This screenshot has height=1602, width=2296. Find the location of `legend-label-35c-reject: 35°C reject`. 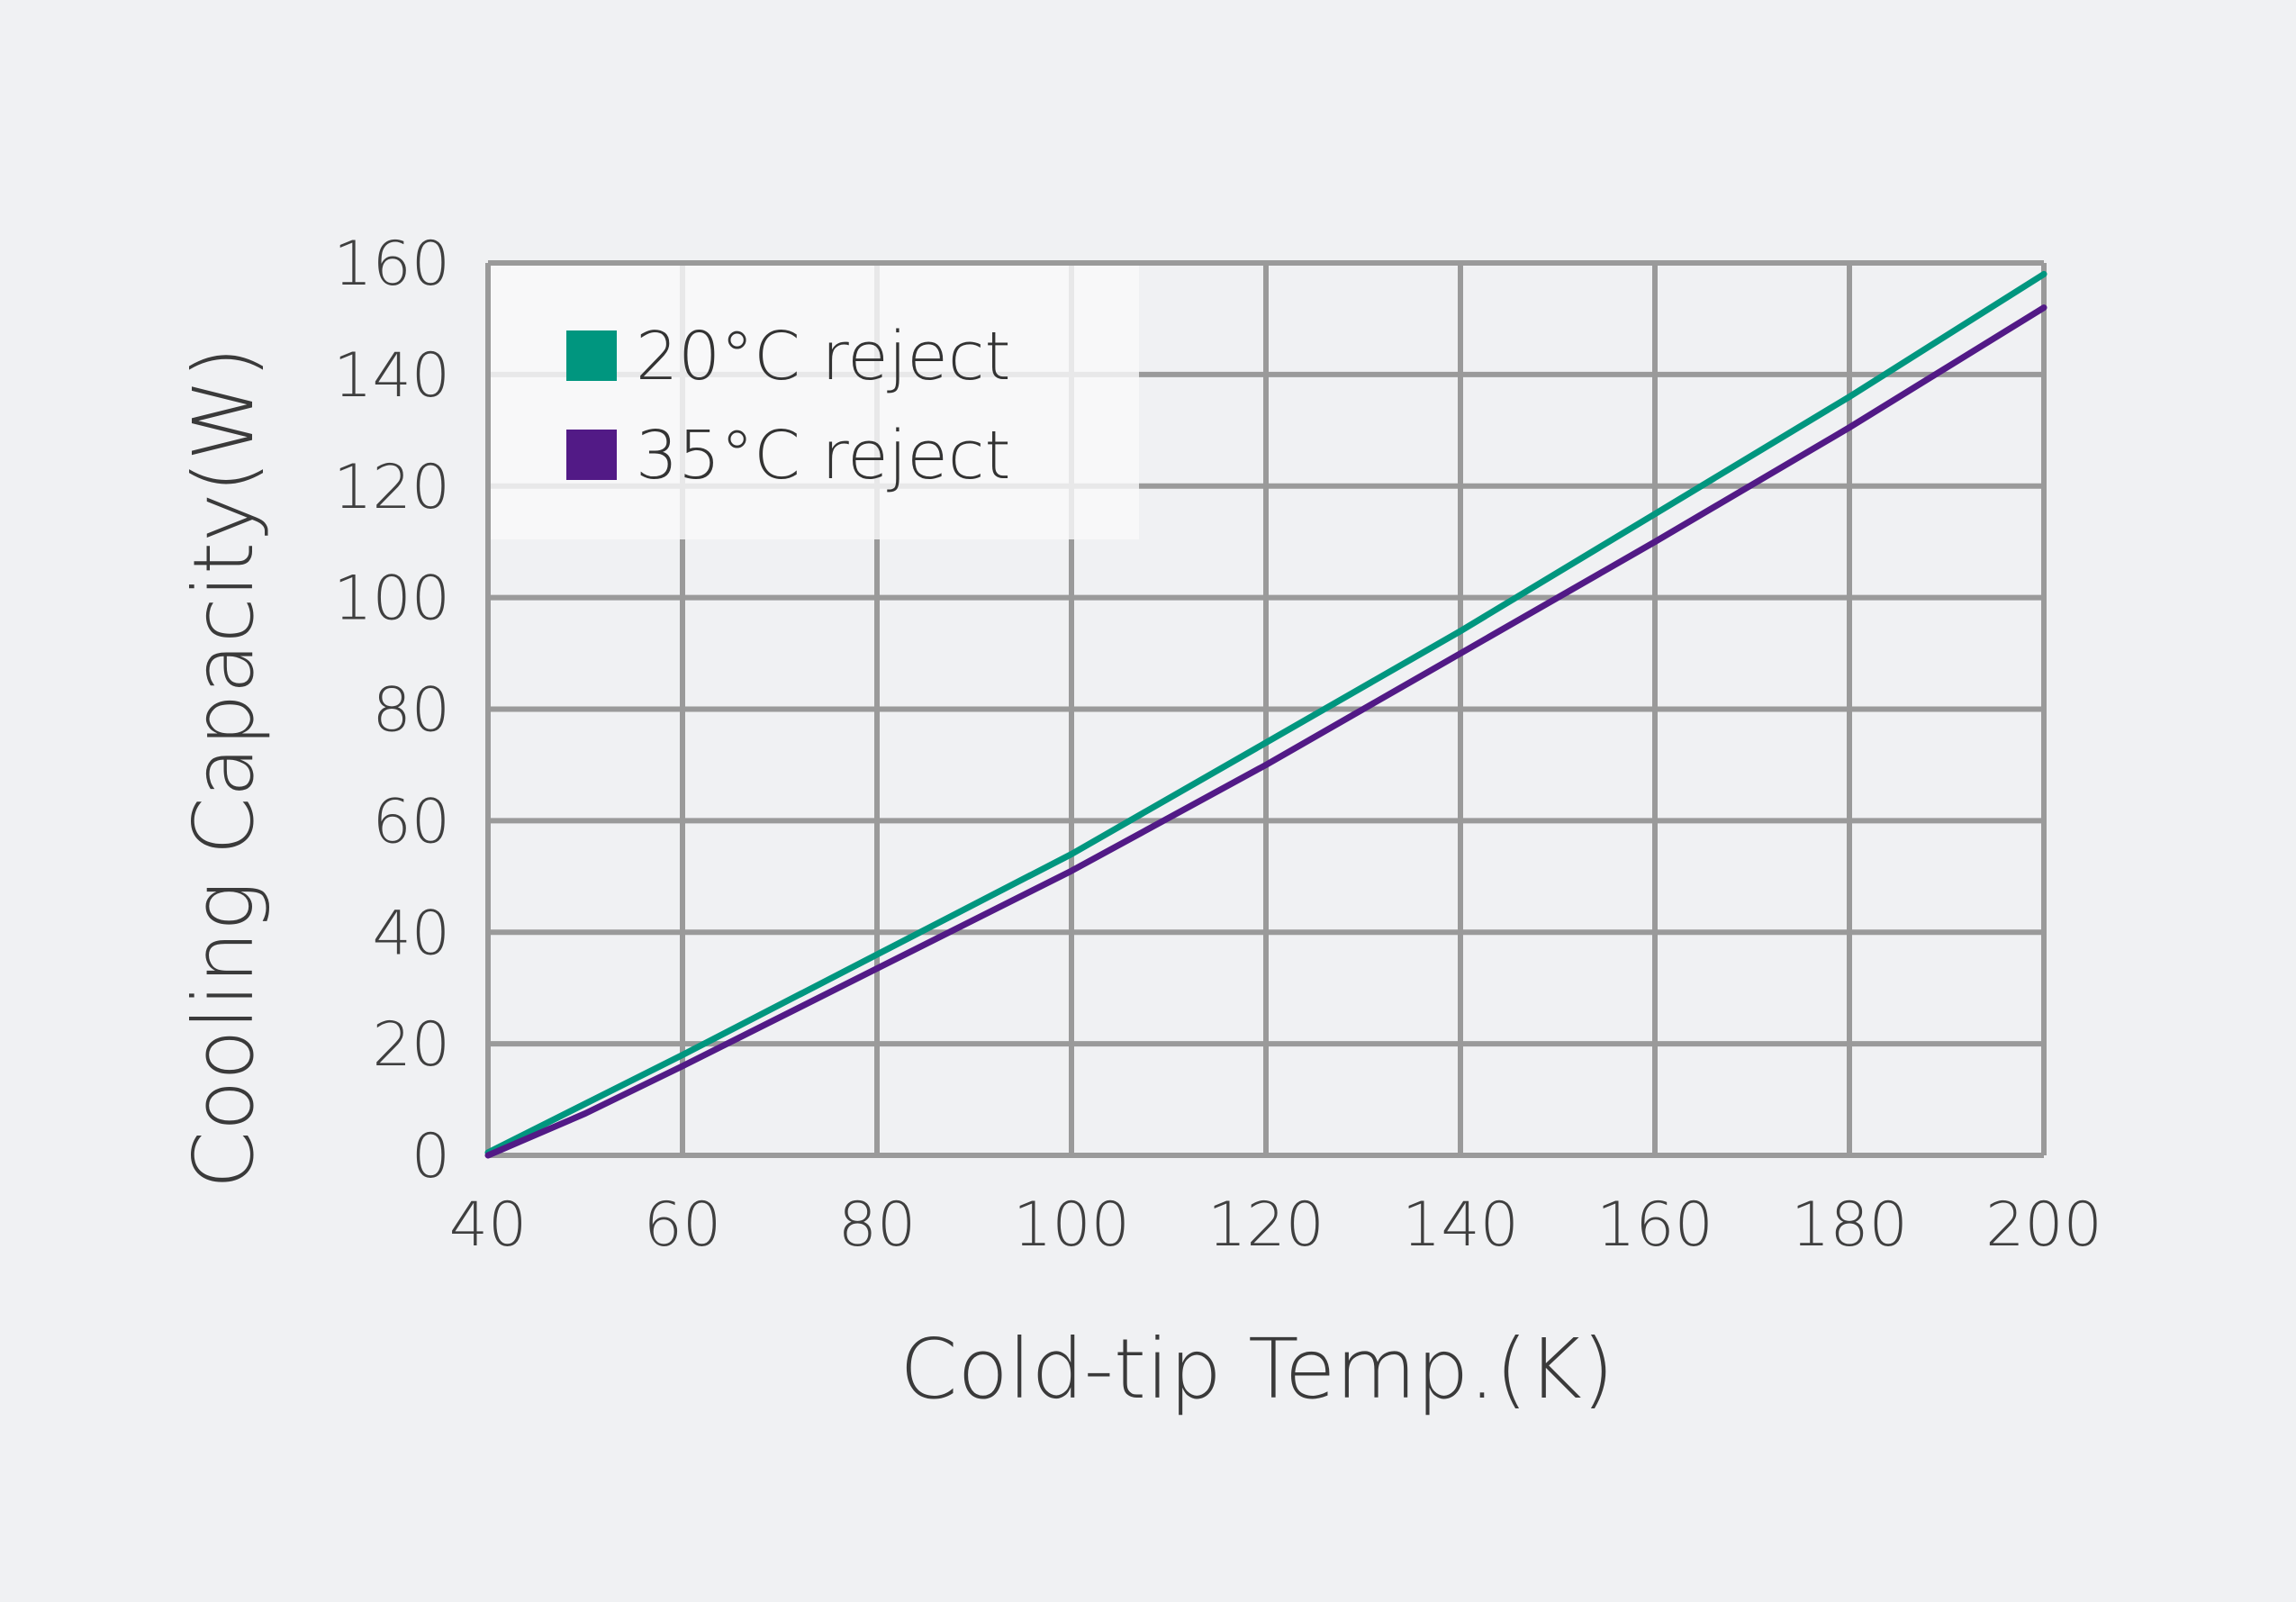

legend-label-35c-reject: 35°C reject is located at coordinates (823, 455).